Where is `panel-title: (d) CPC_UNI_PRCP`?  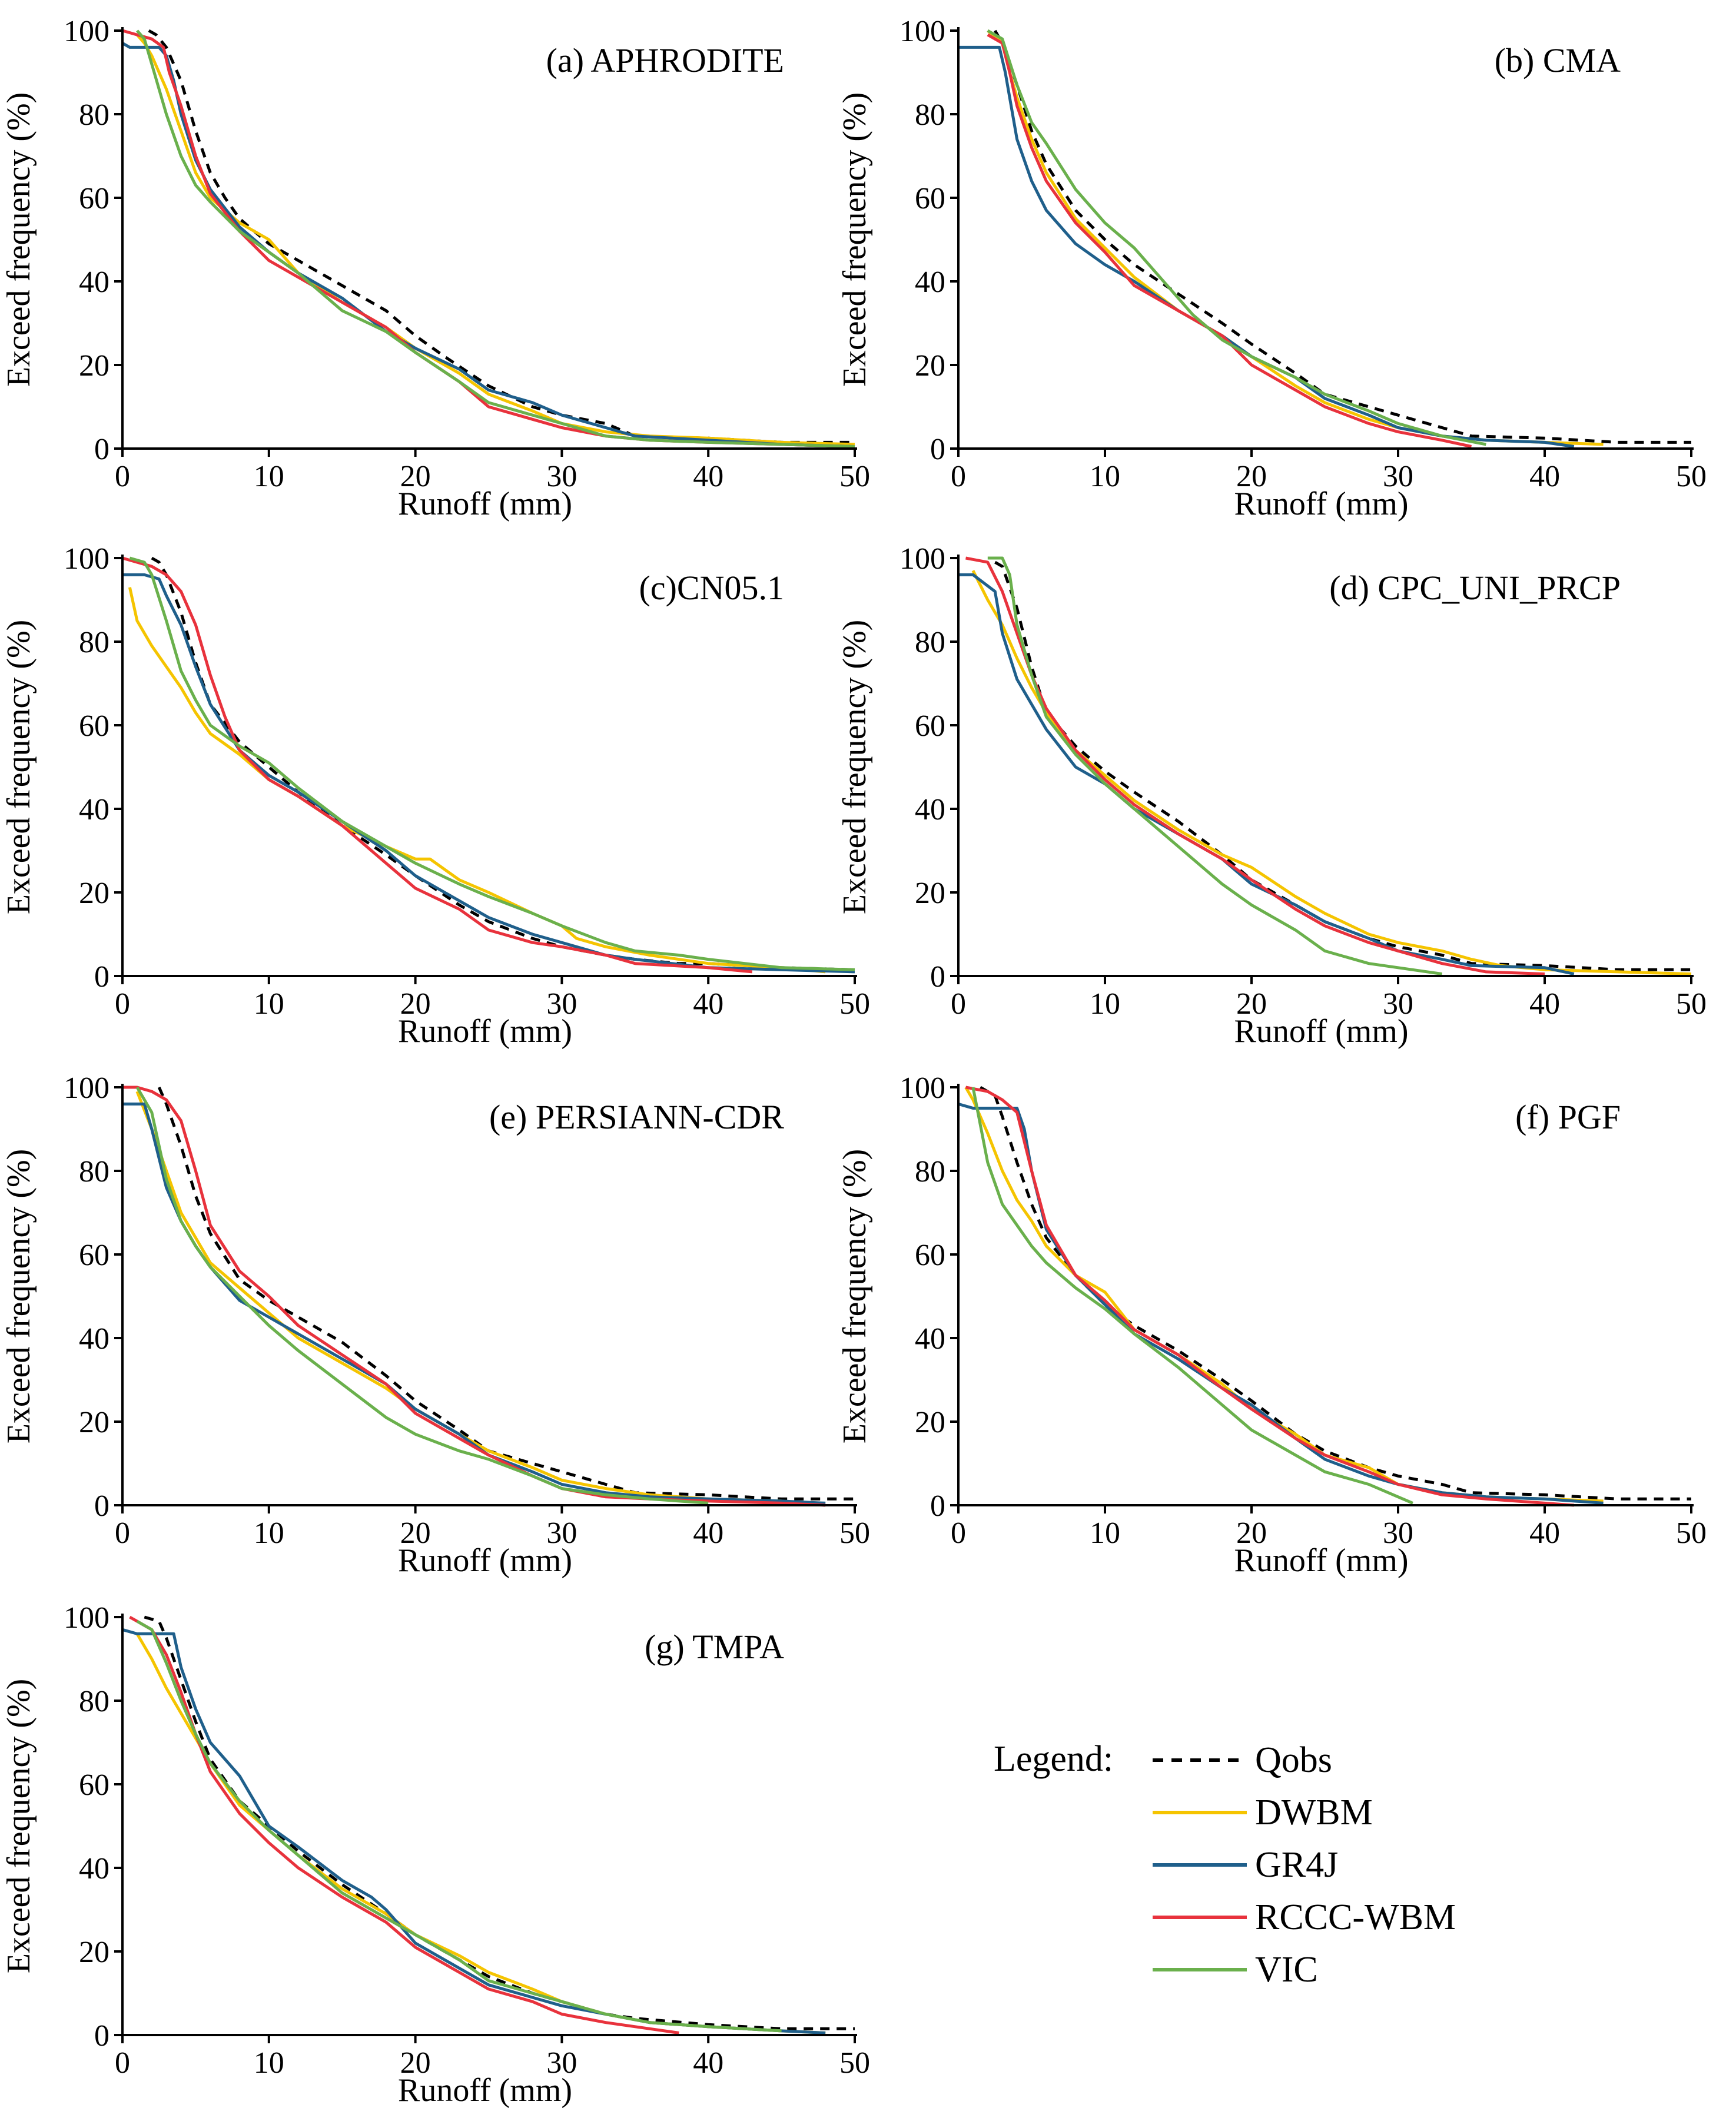
panel-title: (d) CPC_UNI_PRCP is located at coordinates (1475, 588).